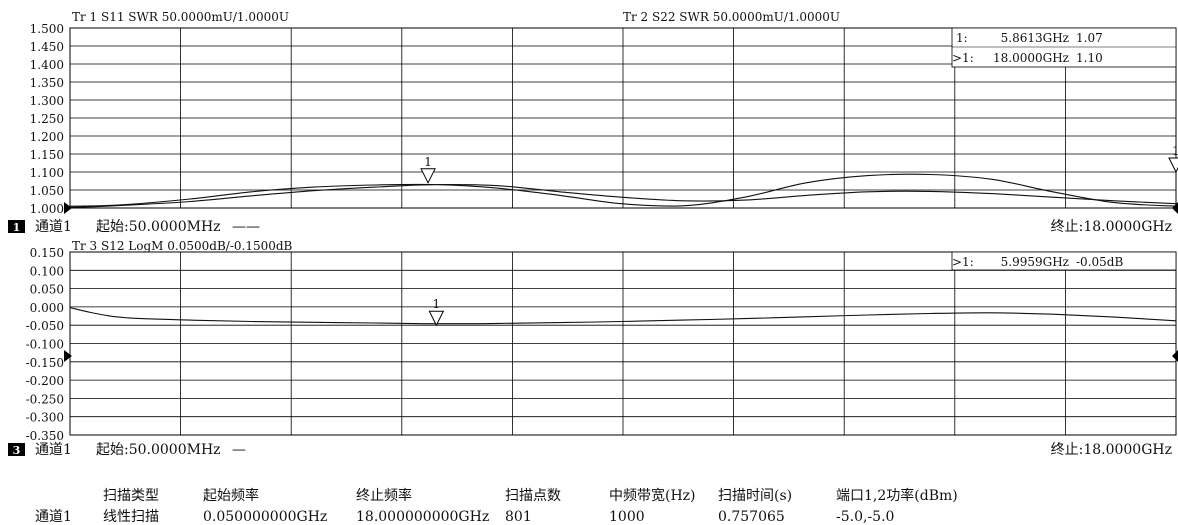 This screenshot has width=1178, height=525. What do you see at coordinates (47, 191) in the screenshot?
I see `top-y-tick-label: 1.050` at bounding box center [47, 191].